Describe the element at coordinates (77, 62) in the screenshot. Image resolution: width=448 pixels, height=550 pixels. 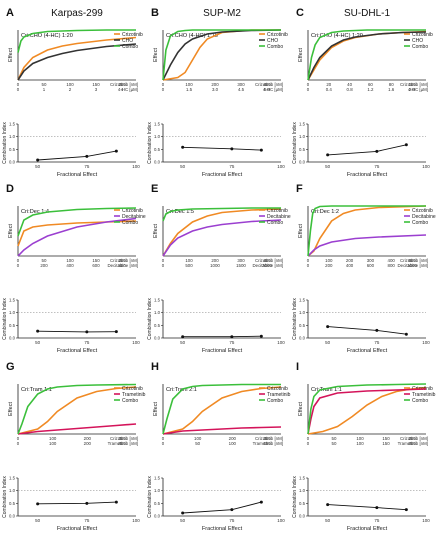
I see `curve-cho` at that location.